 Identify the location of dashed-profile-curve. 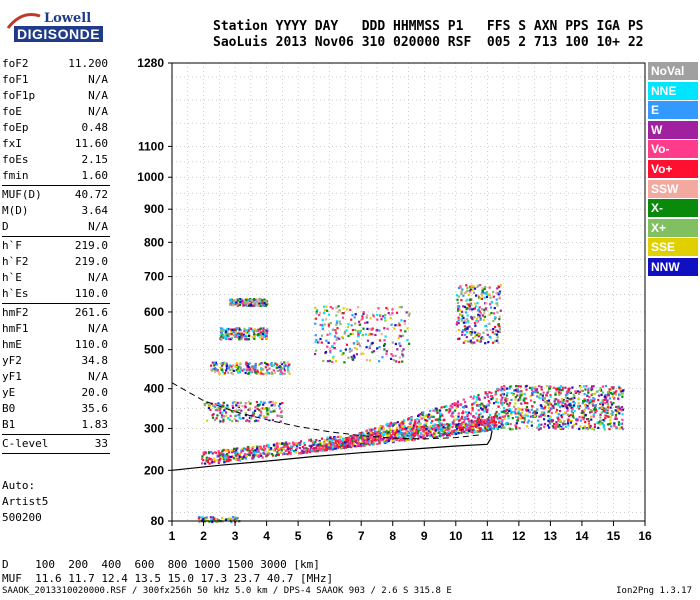
(326, 411).